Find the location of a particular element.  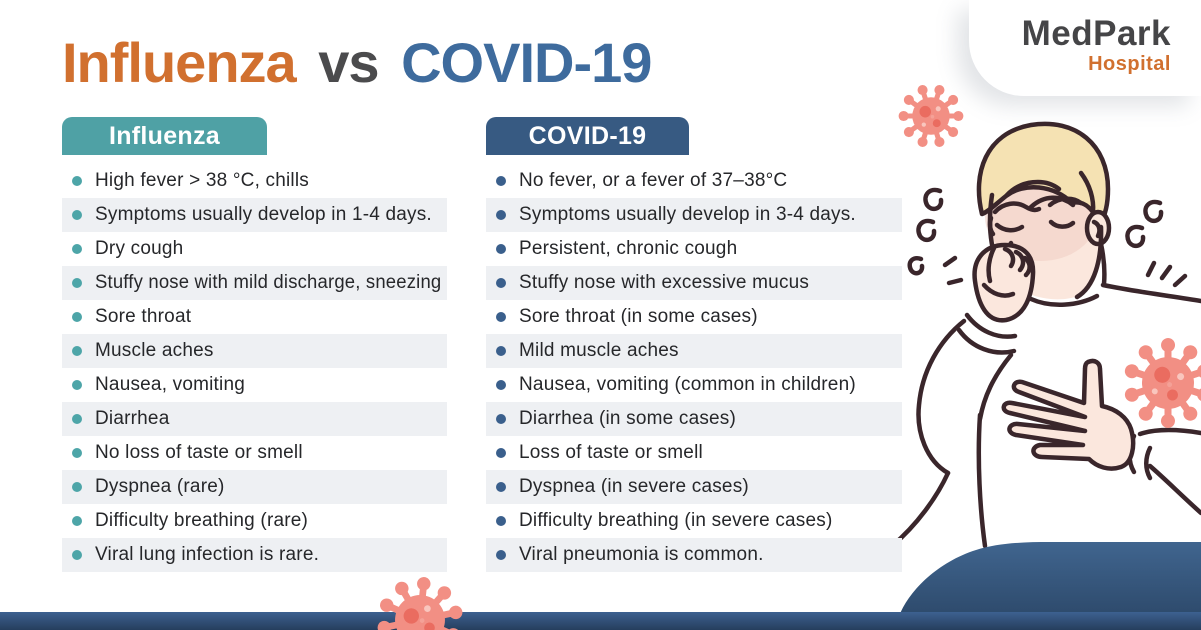

symptom-label: No loss of taste or smell is located at coordinates (199, 452).